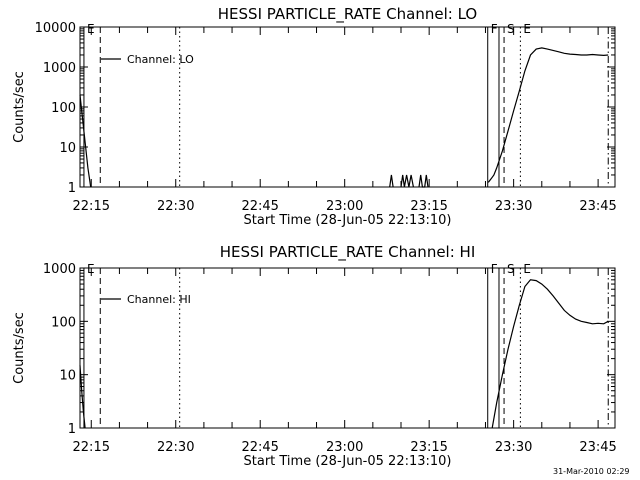 Image resolution: width=640 pixels, height=480 pixels. Describe the element at coordinates (591, 471) in the screenshot. I see `plot-timestamp: 31-Mar-2010 02:29` at that location.